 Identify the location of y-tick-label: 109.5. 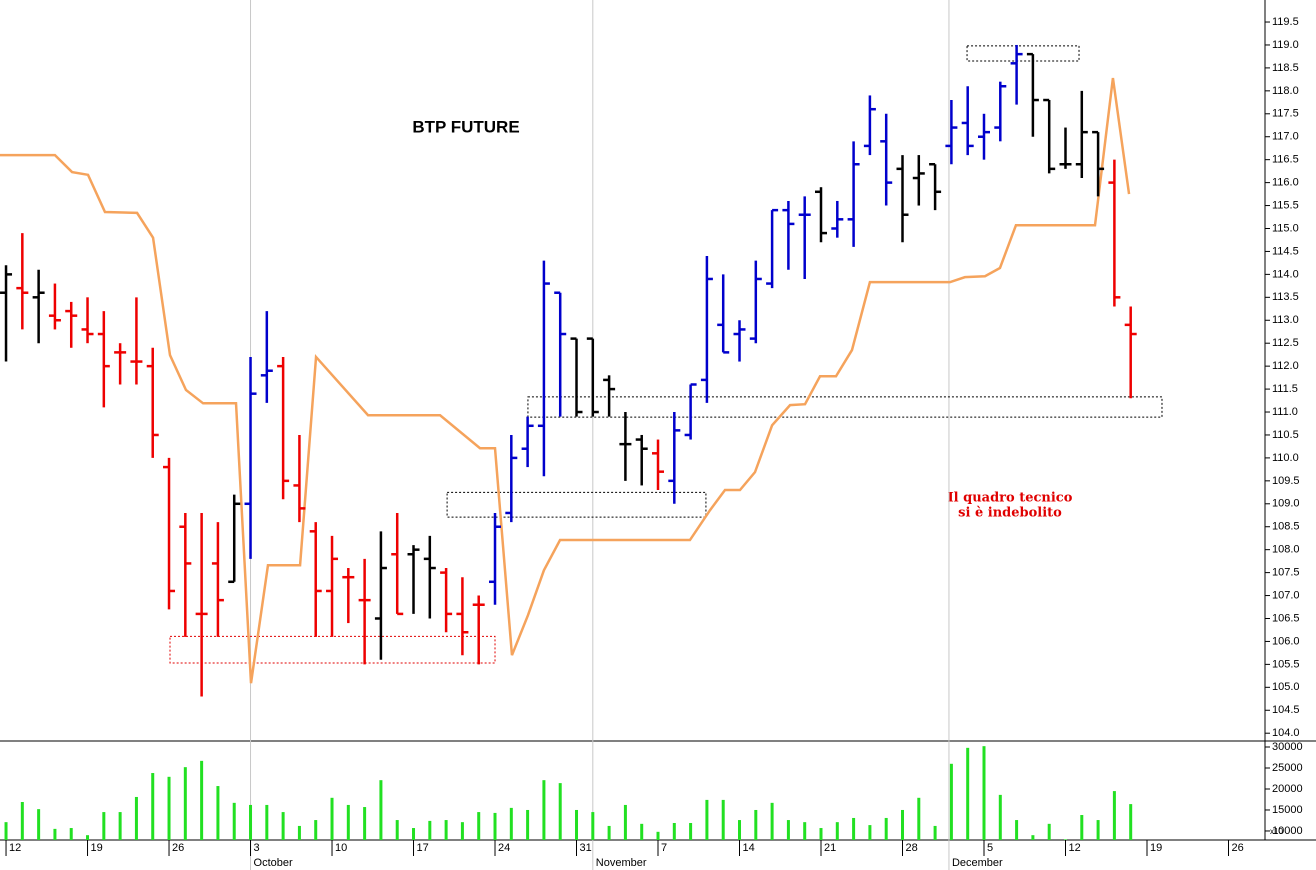
(1286, 481).